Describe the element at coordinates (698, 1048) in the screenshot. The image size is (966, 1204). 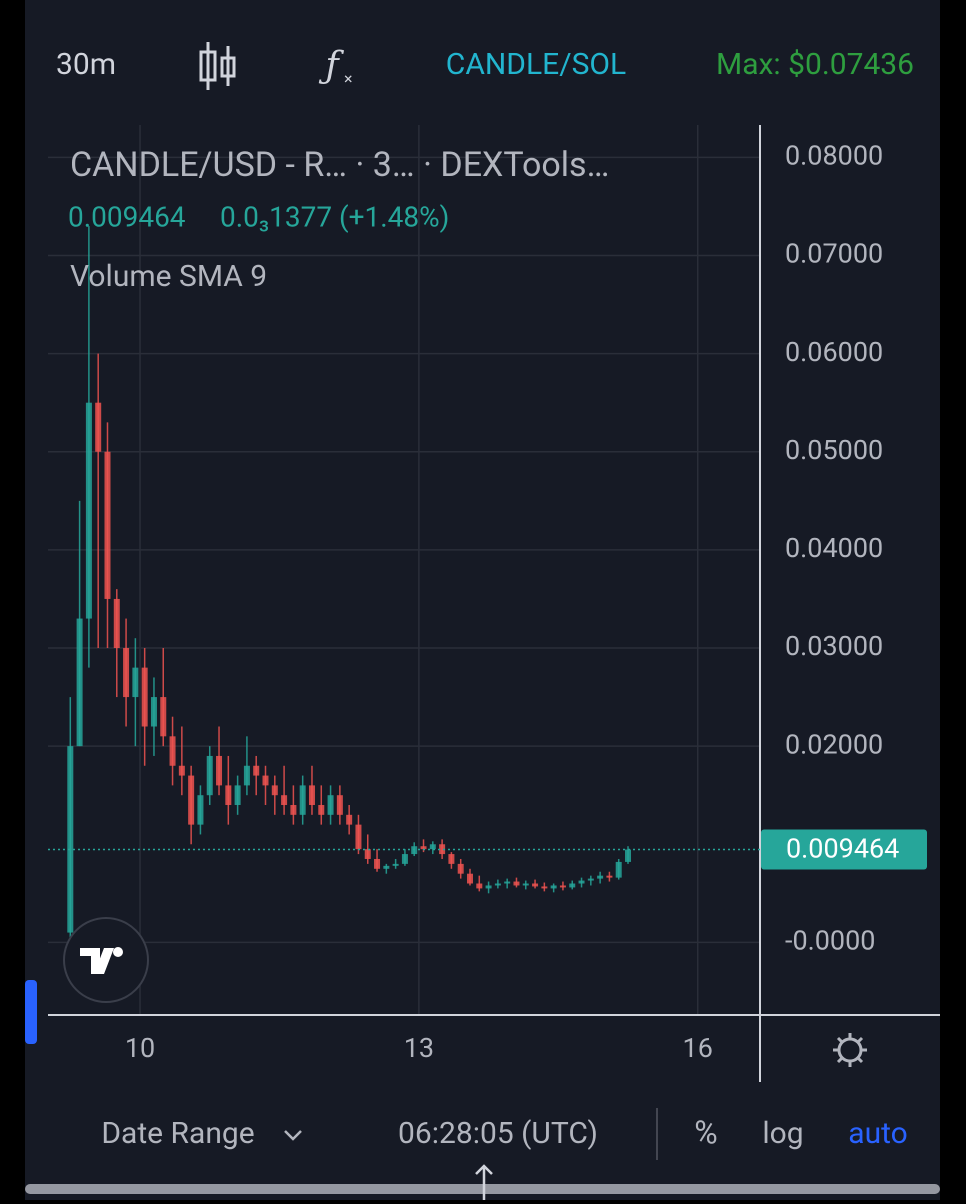
I see `x-tick-label: 16` at that location.